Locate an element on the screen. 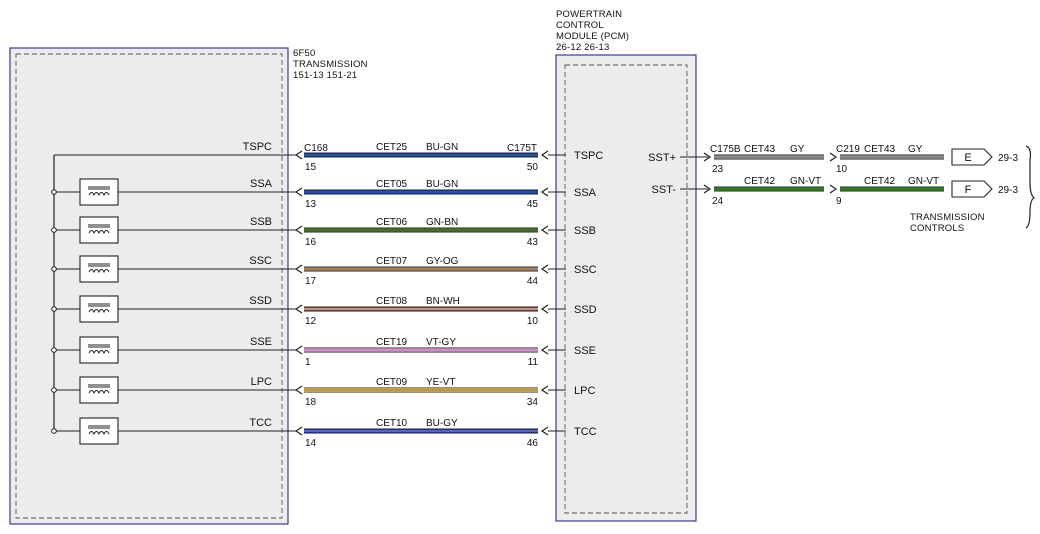 This screenshot has width=1040, height=534. sst-color-label-2: GN-VT is located at coordinates (923, 181).